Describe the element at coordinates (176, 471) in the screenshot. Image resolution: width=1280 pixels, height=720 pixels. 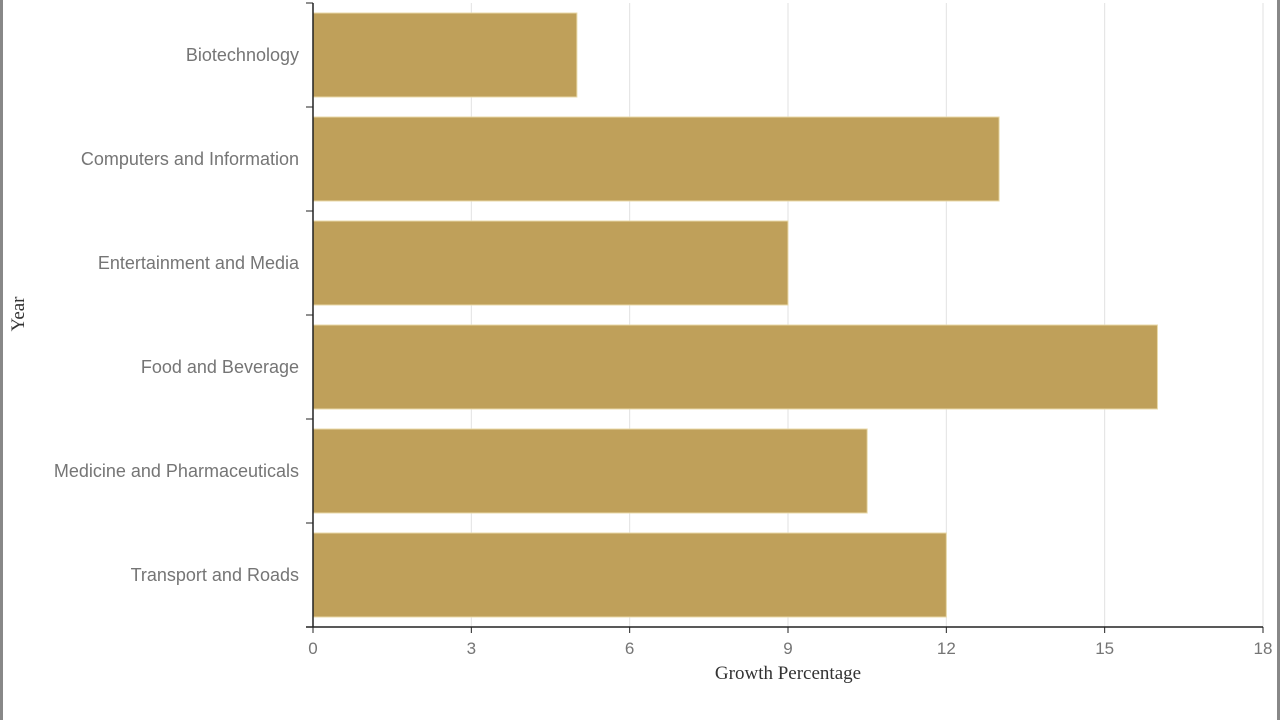
I see `category-label: Medicine and Pharmaceuticals` at that location.